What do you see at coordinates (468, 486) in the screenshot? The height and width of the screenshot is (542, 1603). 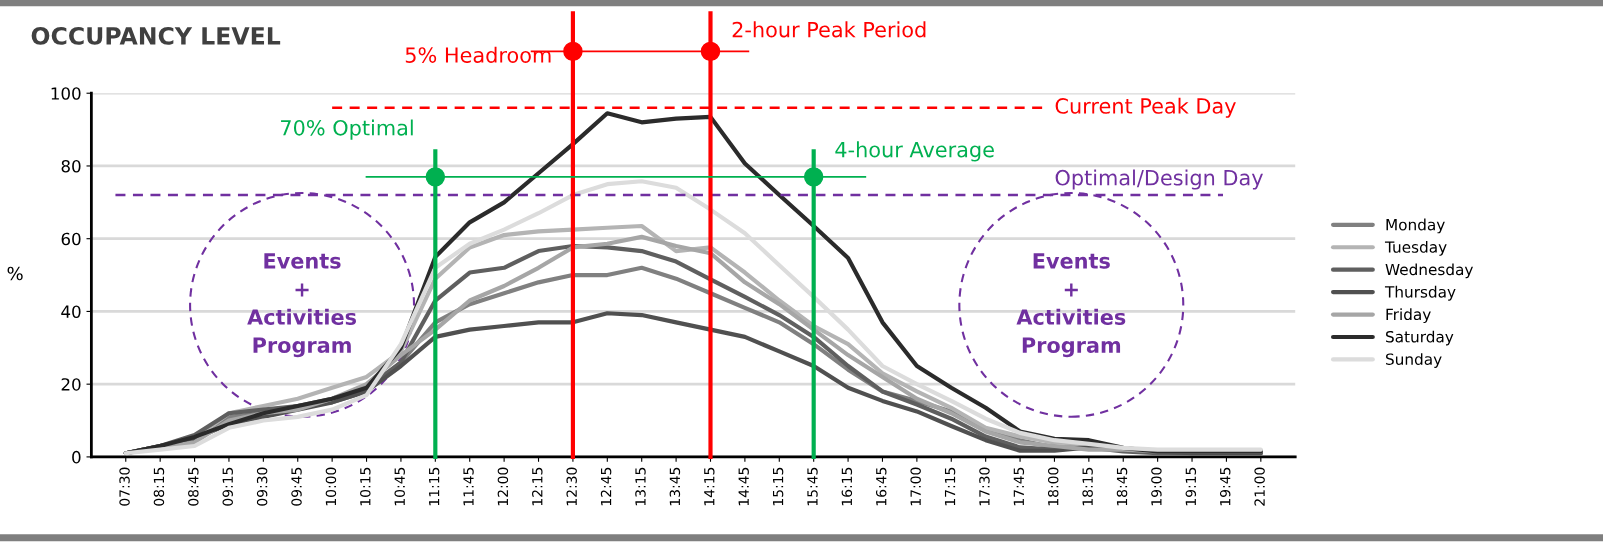 I see `x-tick-label: 11:45` at bounding box center [468, 486].